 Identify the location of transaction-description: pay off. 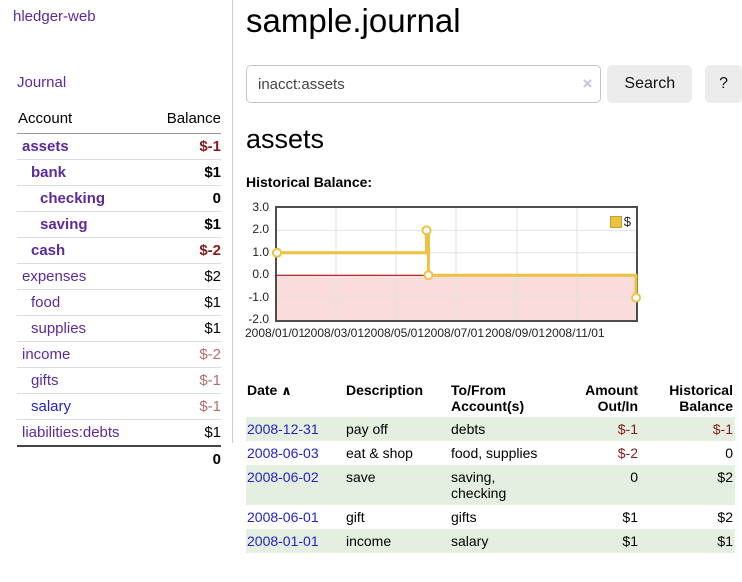
(367, 429).